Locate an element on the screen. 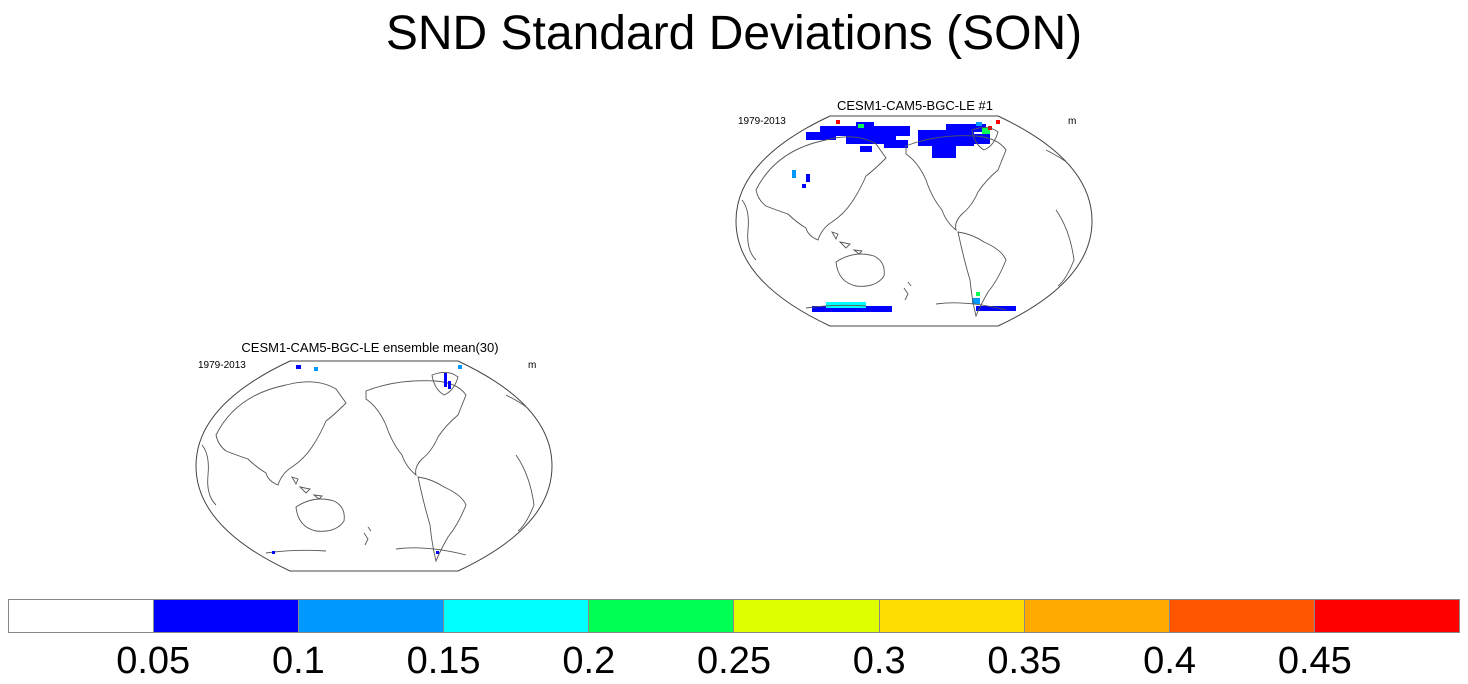 This screenshot has width=1468, height=684. colorbar-tick-label: 0.3 is located at coordinates (879, 661).